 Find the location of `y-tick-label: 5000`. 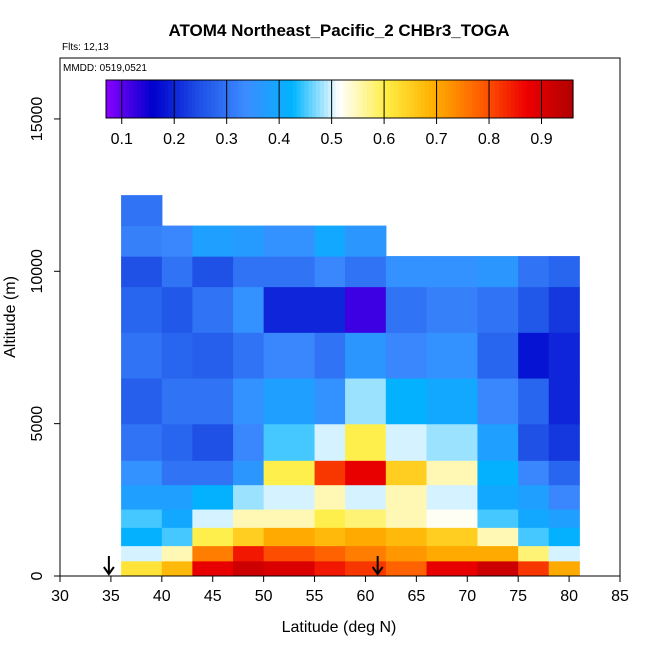

y-tick-label: 5000 is located at coordinates (37, 424).